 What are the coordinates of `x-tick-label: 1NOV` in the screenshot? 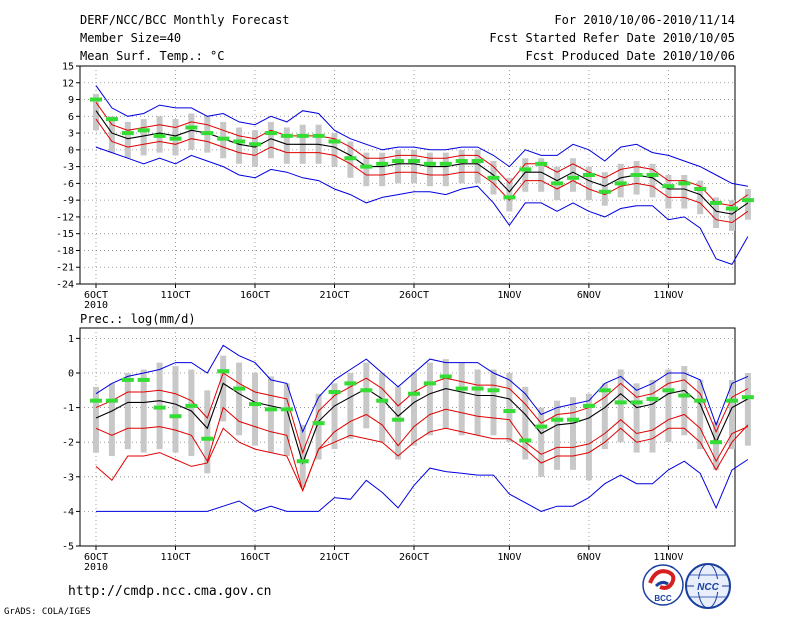 It's located at (509, 295).